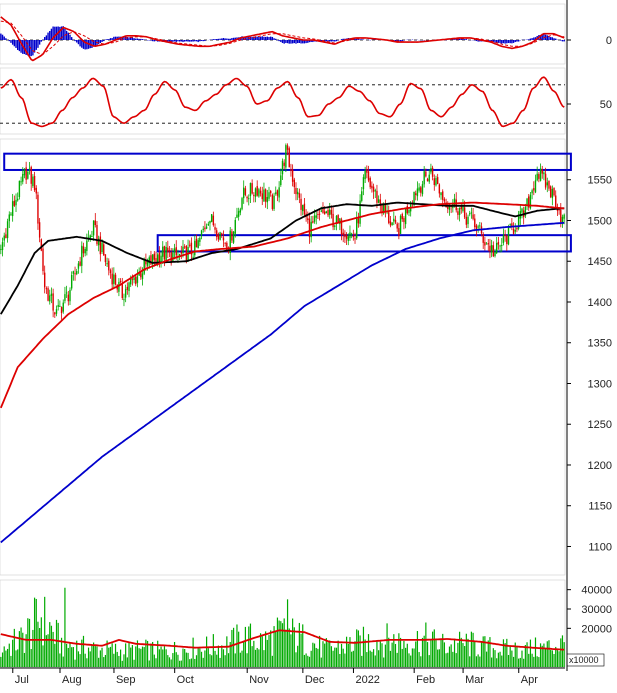 This screenshot has width=617, height=693. I want to click on volume-unit-label: x10000, so click(584, 660).